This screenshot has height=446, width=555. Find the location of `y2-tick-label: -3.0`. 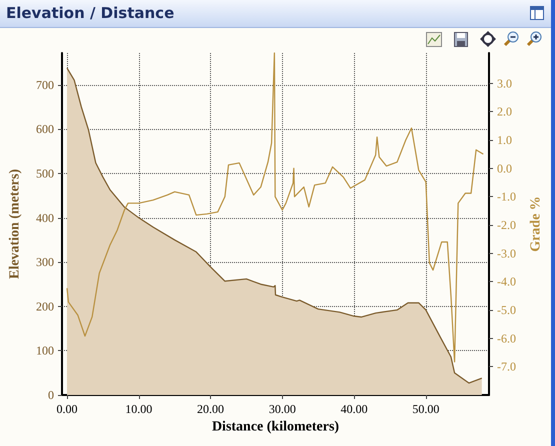

y2-tick-label: -3.0 is located at coordinates (506, 253).